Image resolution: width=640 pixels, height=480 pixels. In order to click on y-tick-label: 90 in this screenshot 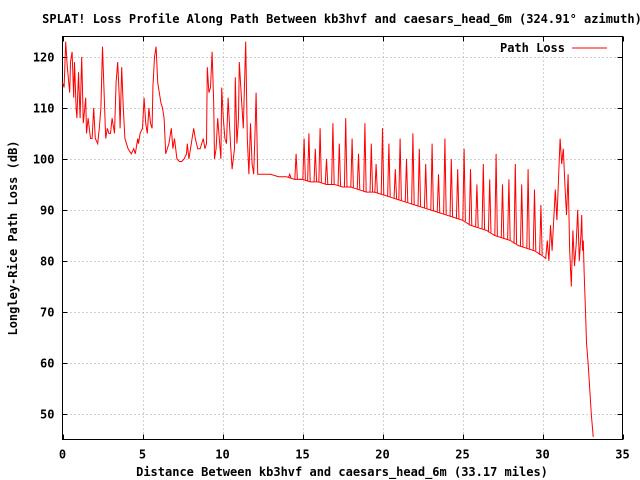, I will do `click(47, 211)`.